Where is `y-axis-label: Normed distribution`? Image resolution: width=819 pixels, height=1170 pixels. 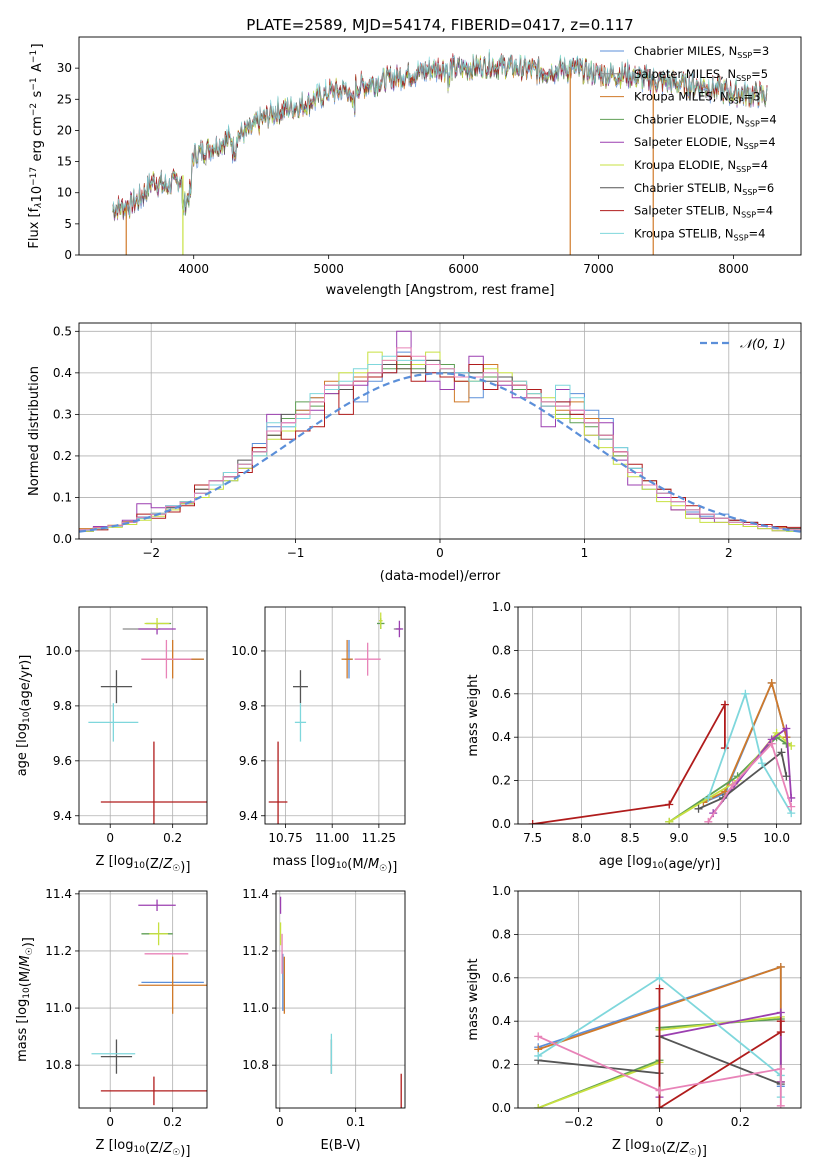
y-axis-label: Normed distribution is located at coordinates (34, 431).